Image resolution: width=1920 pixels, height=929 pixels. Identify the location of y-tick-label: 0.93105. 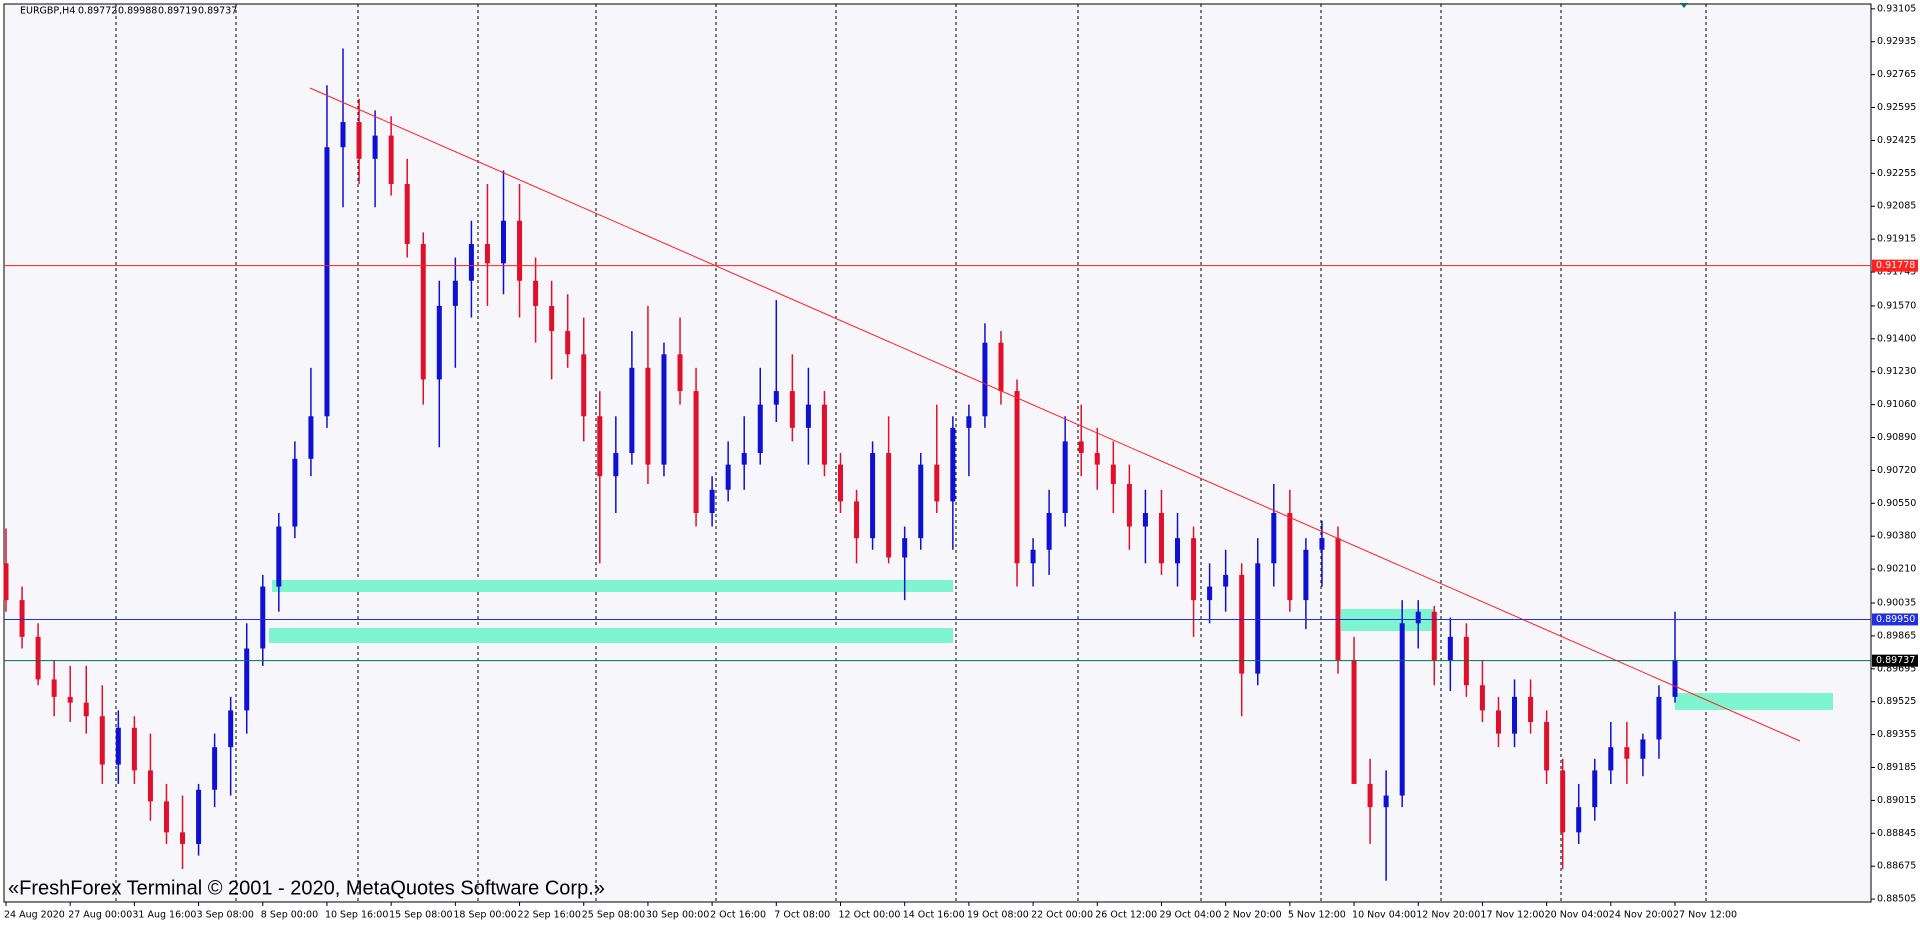
(1896, 8).